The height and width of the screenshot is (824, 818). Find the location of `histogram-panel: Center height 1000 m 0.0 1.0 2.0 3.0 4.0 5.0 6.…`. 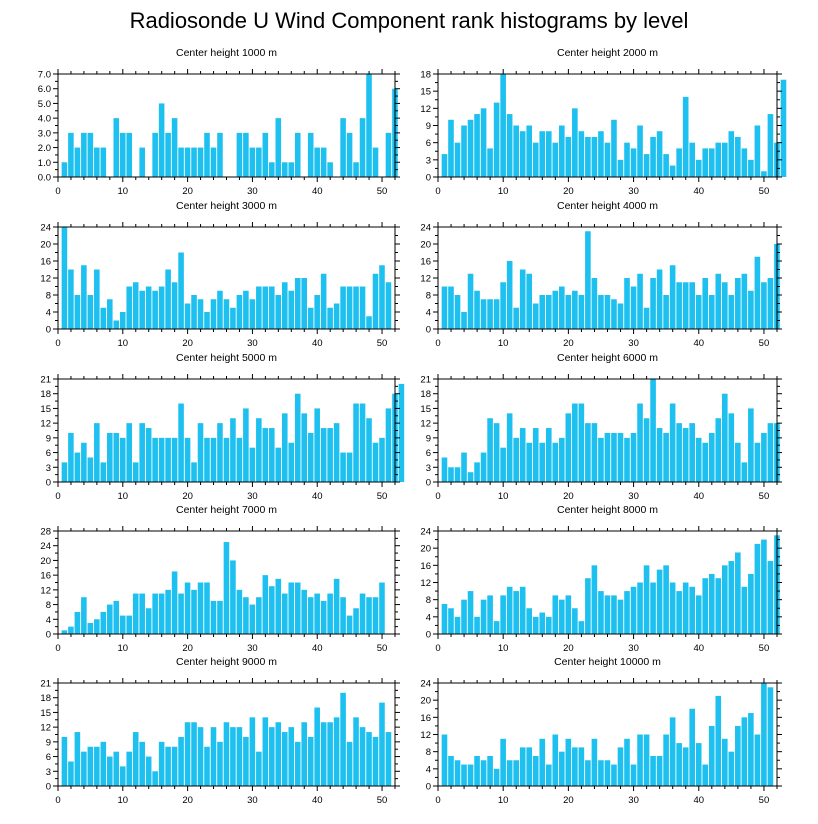

histogram-panel: Center height 1000 m 0.0 1.0 2.0 3.0 4.0 5.0 6.… is located at coordinates (219, 122).